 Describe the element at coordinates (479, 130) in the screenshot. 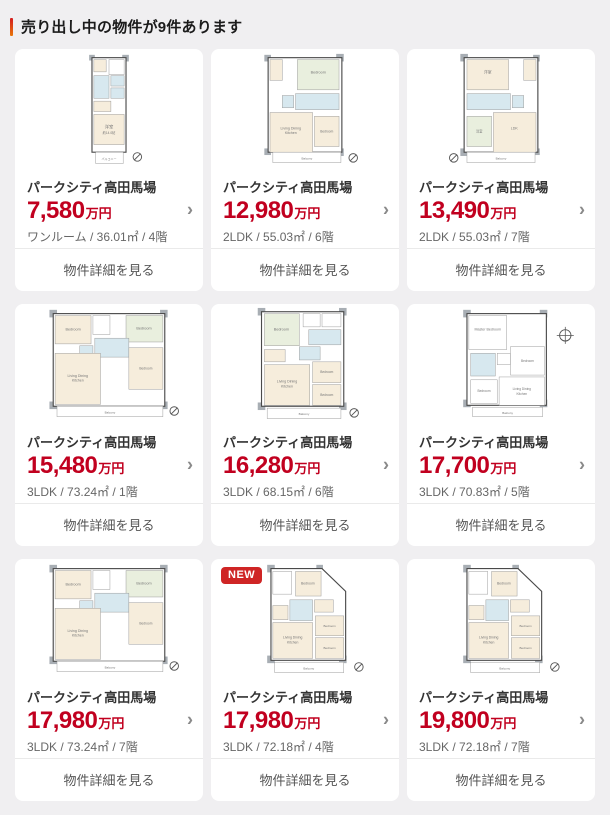

I see `svg-text: 洋室` at that location.